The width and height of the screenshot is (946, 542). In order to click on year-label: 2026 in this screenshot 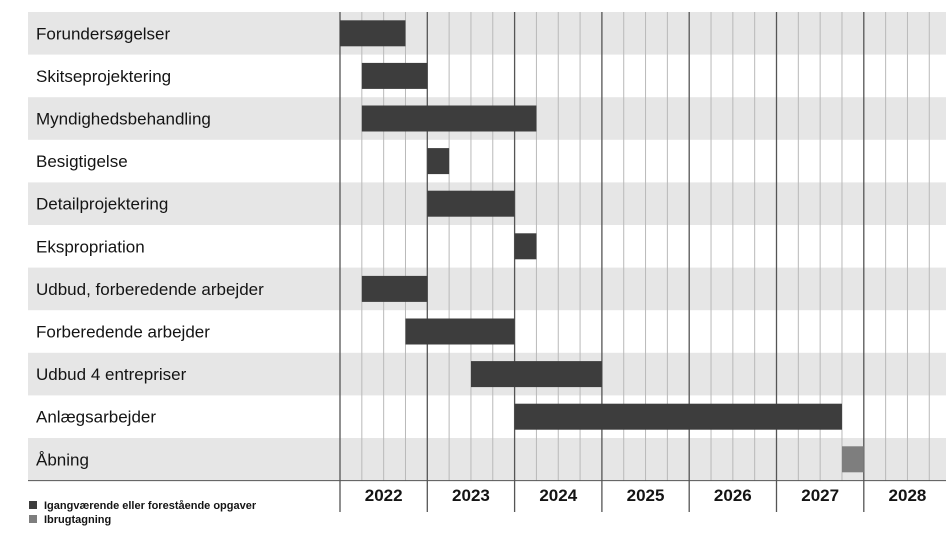, I will do `click(733, 495)`.